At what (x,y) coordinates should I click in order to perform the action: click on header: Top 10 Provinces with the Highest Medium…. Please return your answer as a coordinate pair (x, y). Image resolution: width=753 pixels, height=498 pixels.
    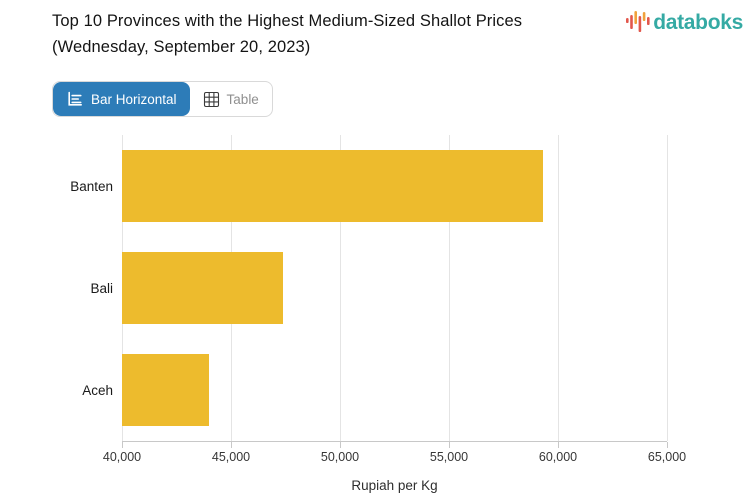
    Looking at the image, I should click on (376, 30).